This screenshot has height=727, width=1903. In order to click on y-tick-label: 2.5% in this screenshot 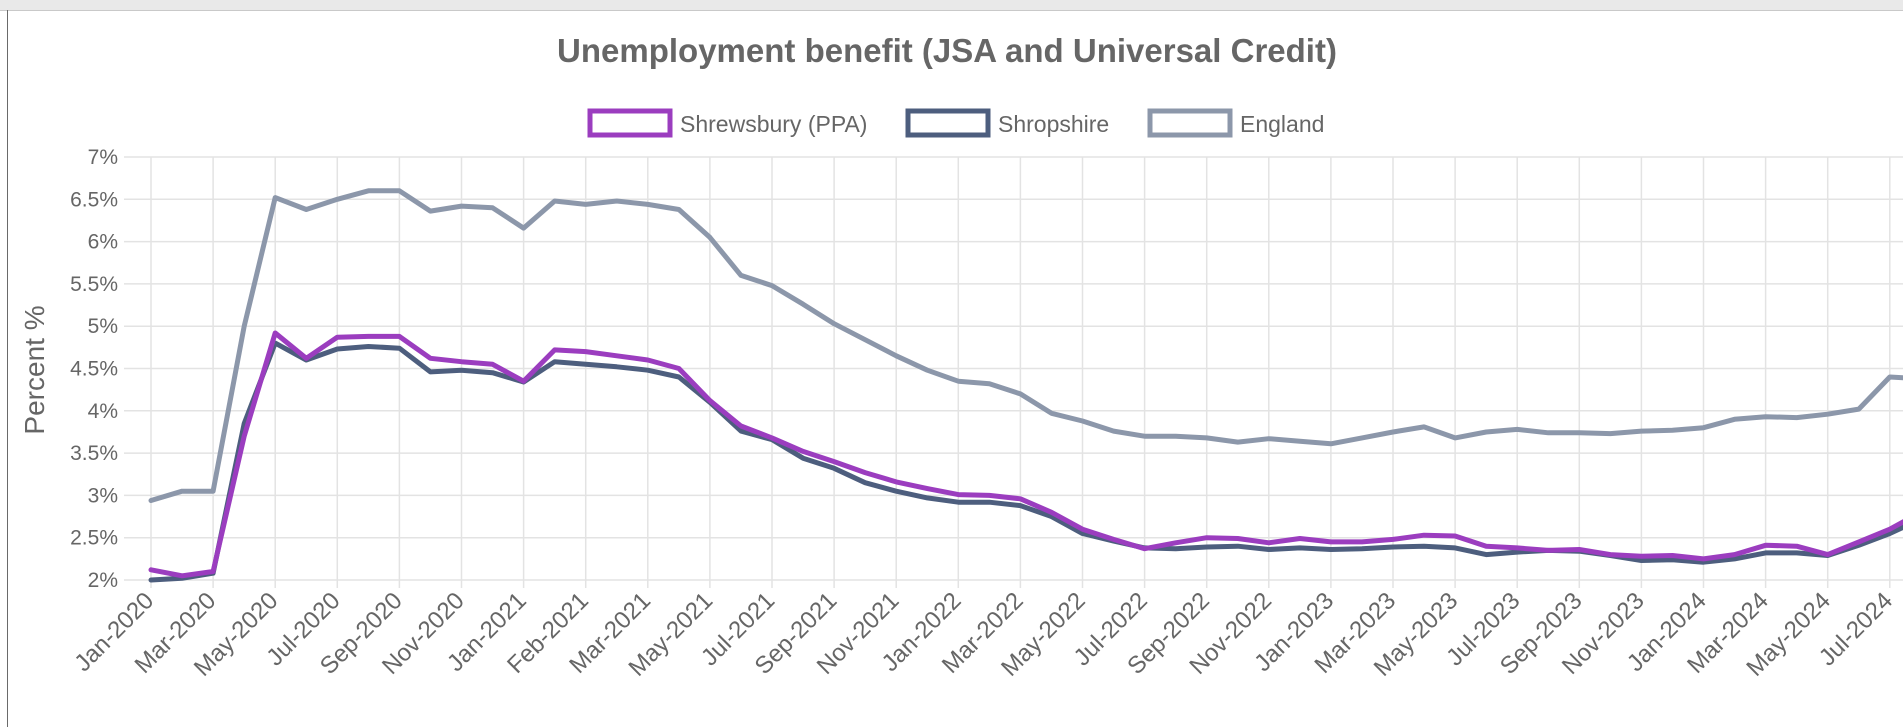, I will do `click(94, 538)`.